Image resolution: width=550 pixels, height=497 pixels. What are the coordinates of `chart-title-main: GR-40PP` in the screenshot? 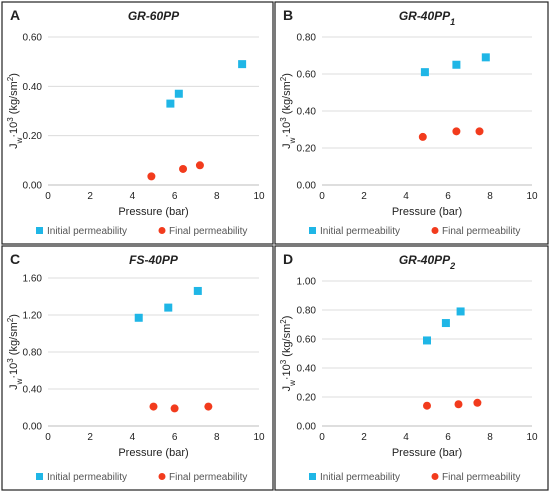 It's located at (425, 16).